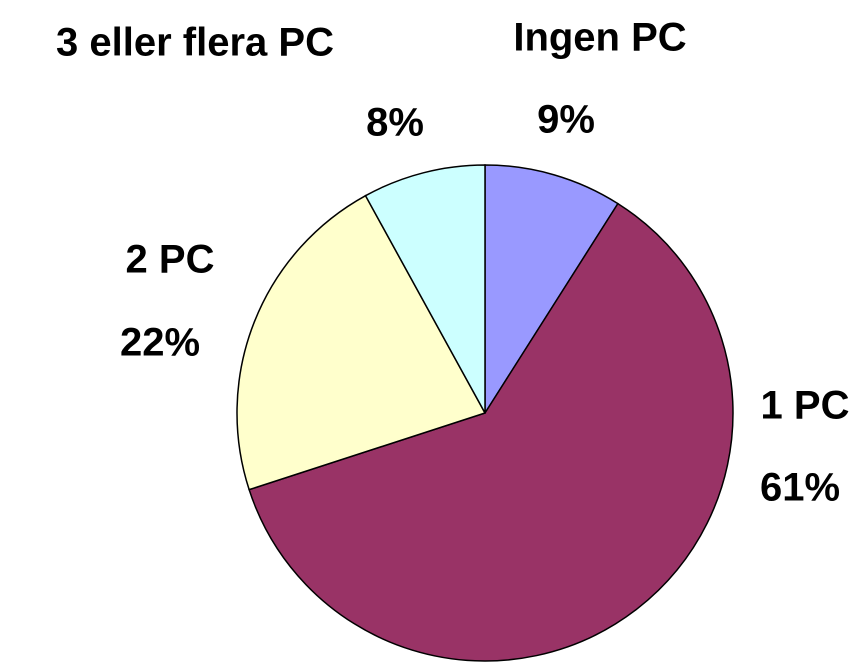 The image size is (866, 670). I want to click on slice-label: Ingen PC, so click(599, 38).